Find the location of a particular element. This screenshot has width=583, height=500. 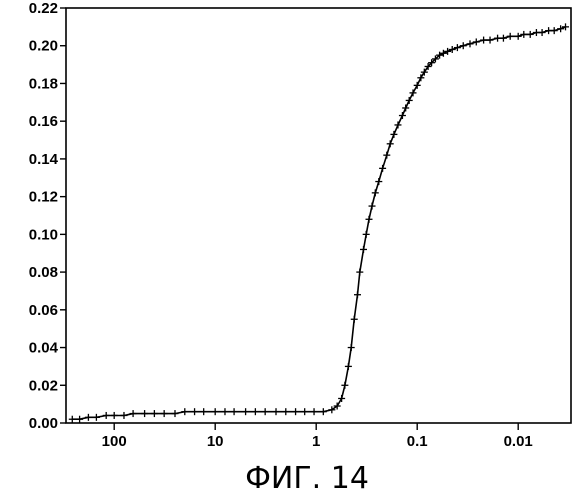

figure-caption: ФИГ. 14 is located at coordinates (307, 478).